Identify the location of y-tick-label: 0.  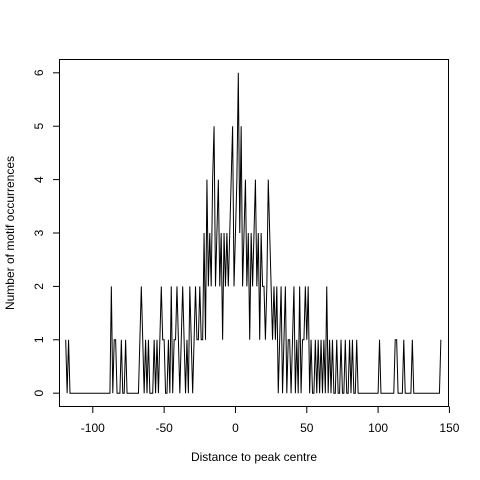
(39, 393).